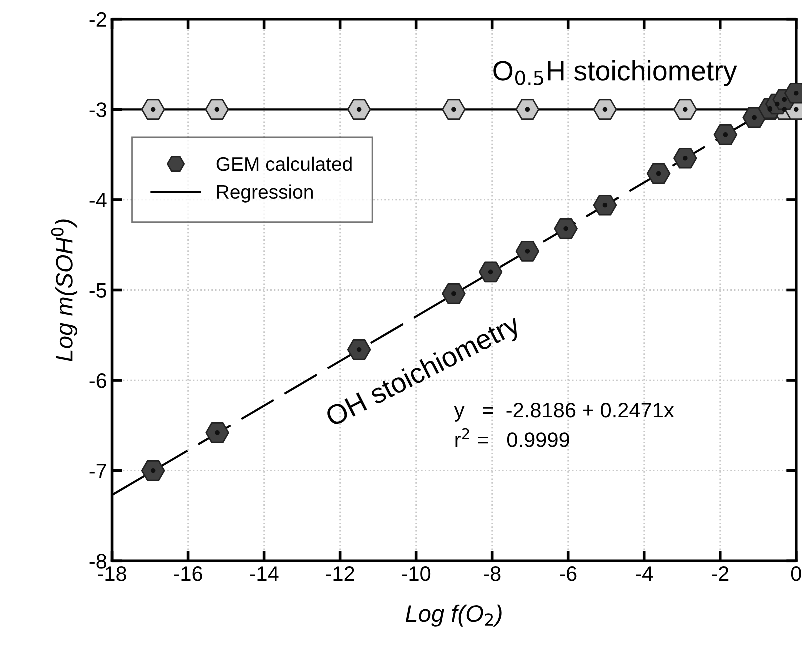 Image resolution: width=802 pixels, height=645 pixels. Describe the element at coordinates (720, 574) in the screenshot. I see `x-tick-label: -2` at that location.